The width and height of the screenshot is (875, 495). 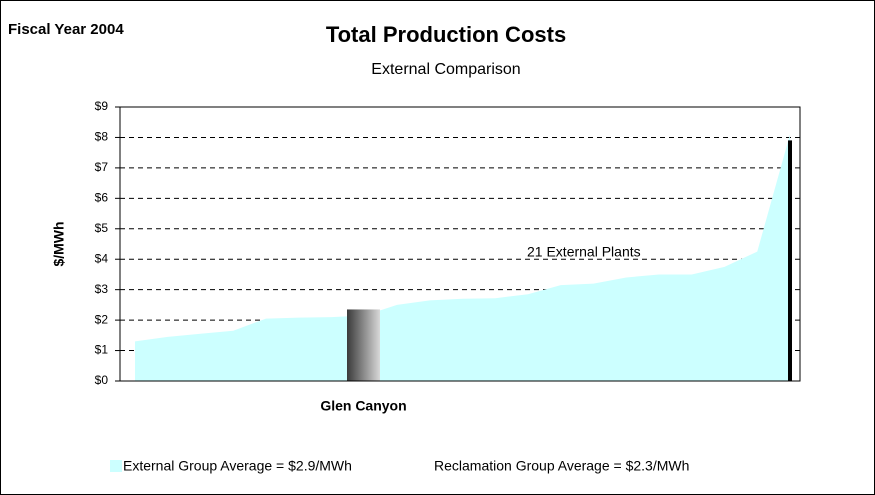 I want to click on y-tick-label: $4, so click(x=102, y=258).